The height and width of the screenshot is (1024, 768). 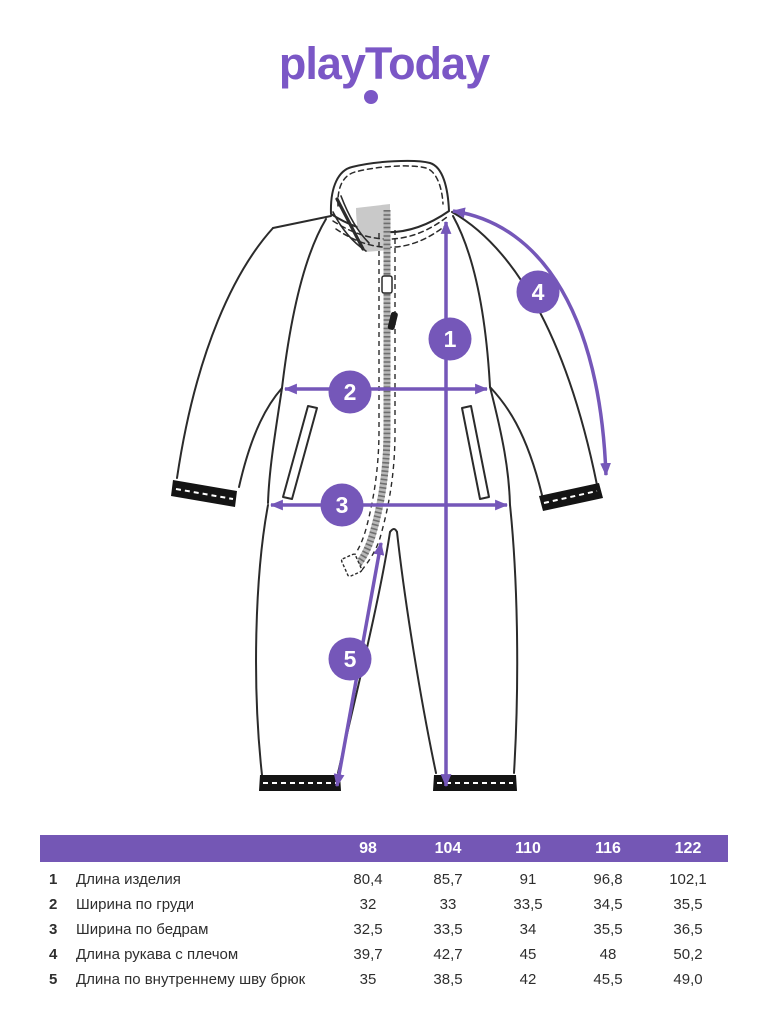 I want to click on collar-top-stitching, so click(x=390, y=186).